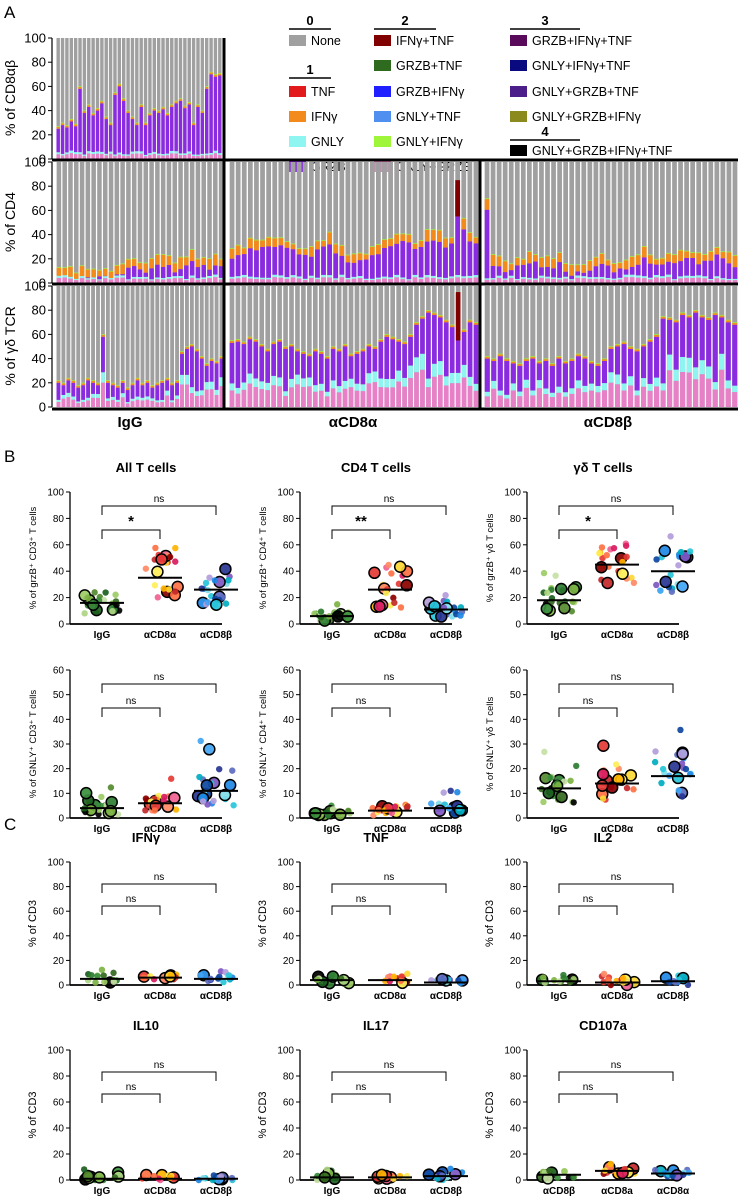 This screenshot has width=742, height=1199. Describe the element at coordinates (585, 92) in the screenshot. I see `legend-label: GNLY+GRZB+TNF` at that location.